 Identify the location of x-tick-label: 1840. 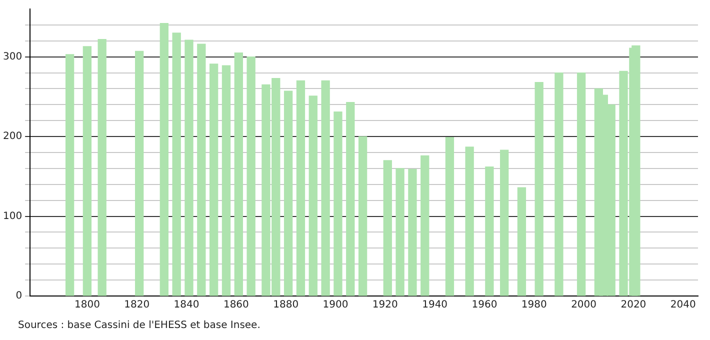
(187, 305).